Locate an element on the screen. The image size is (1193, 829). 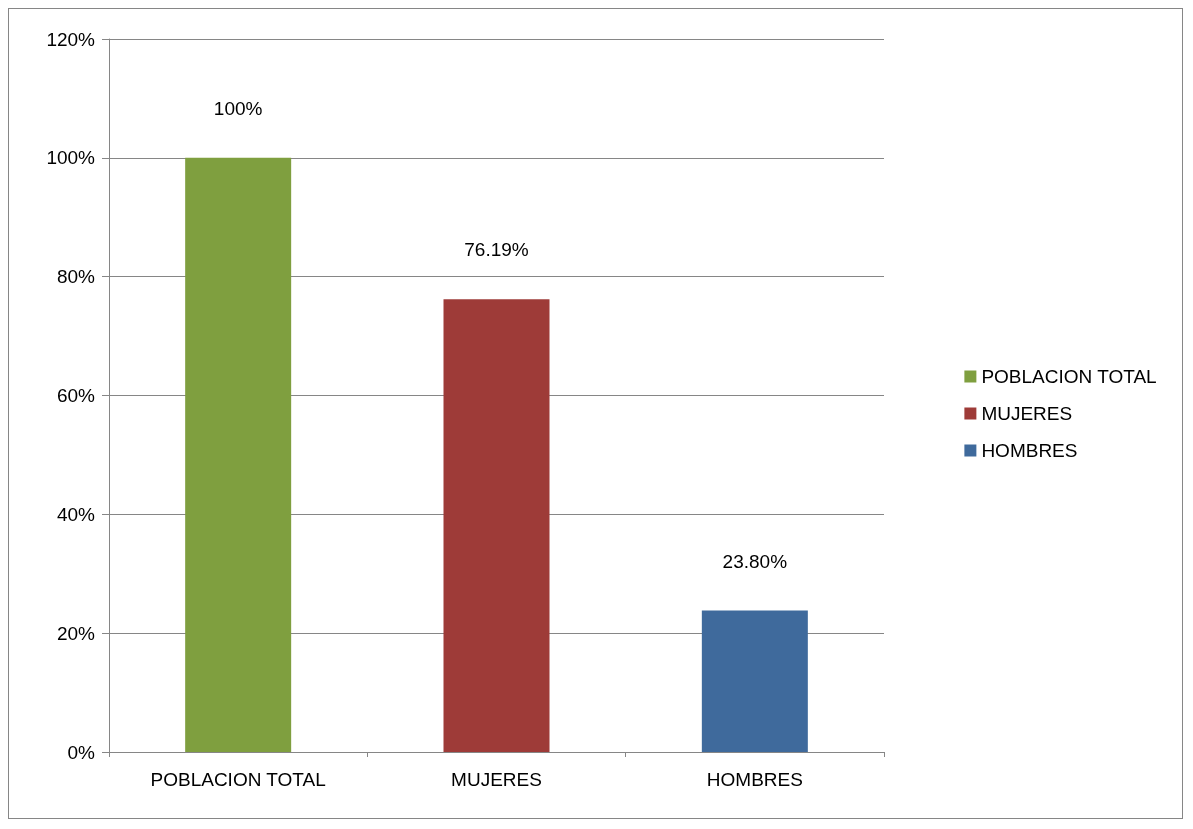
y-tick-label: 0% is located at coordinates (81, 752).